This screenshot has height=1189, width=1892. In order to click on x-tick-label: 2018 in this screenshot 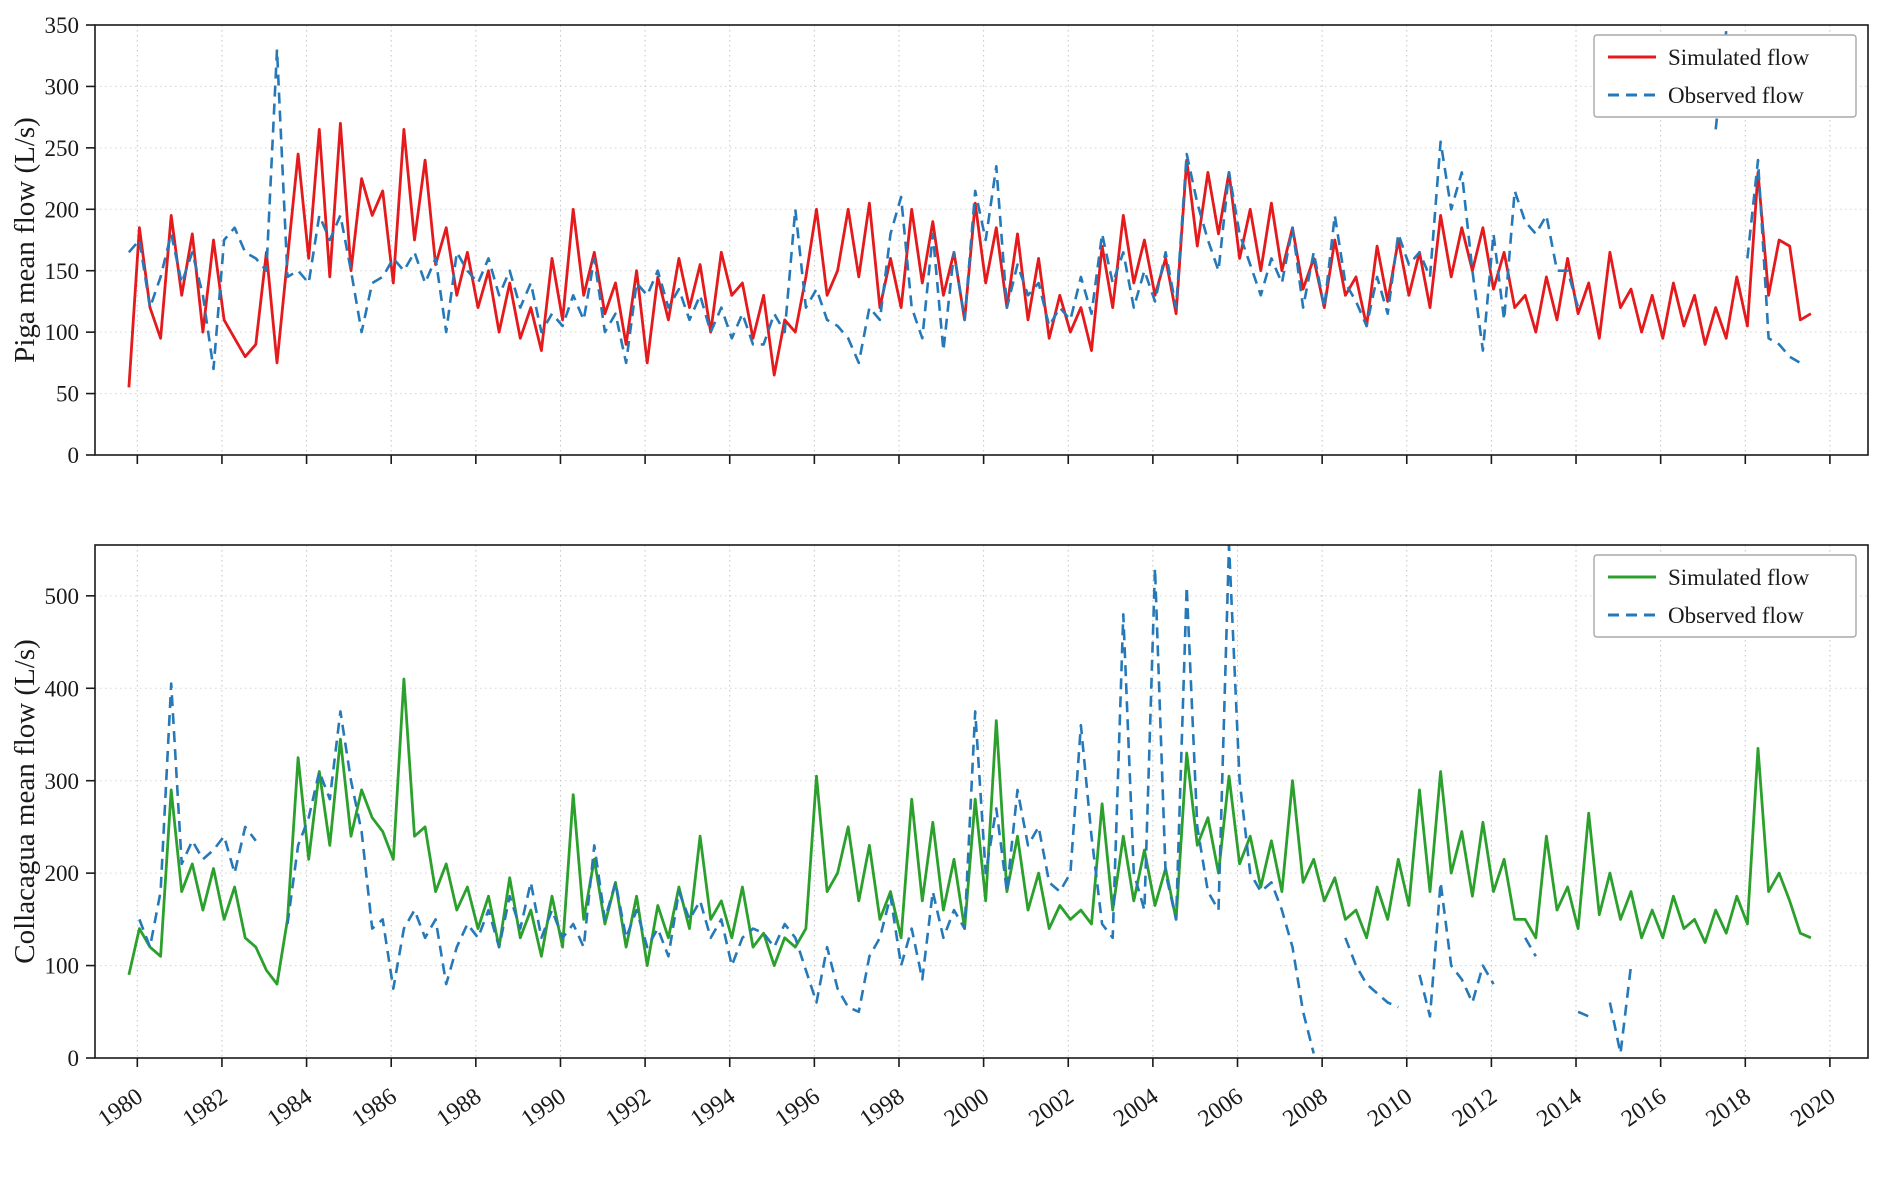, I will do `click(1728, 1108)`.